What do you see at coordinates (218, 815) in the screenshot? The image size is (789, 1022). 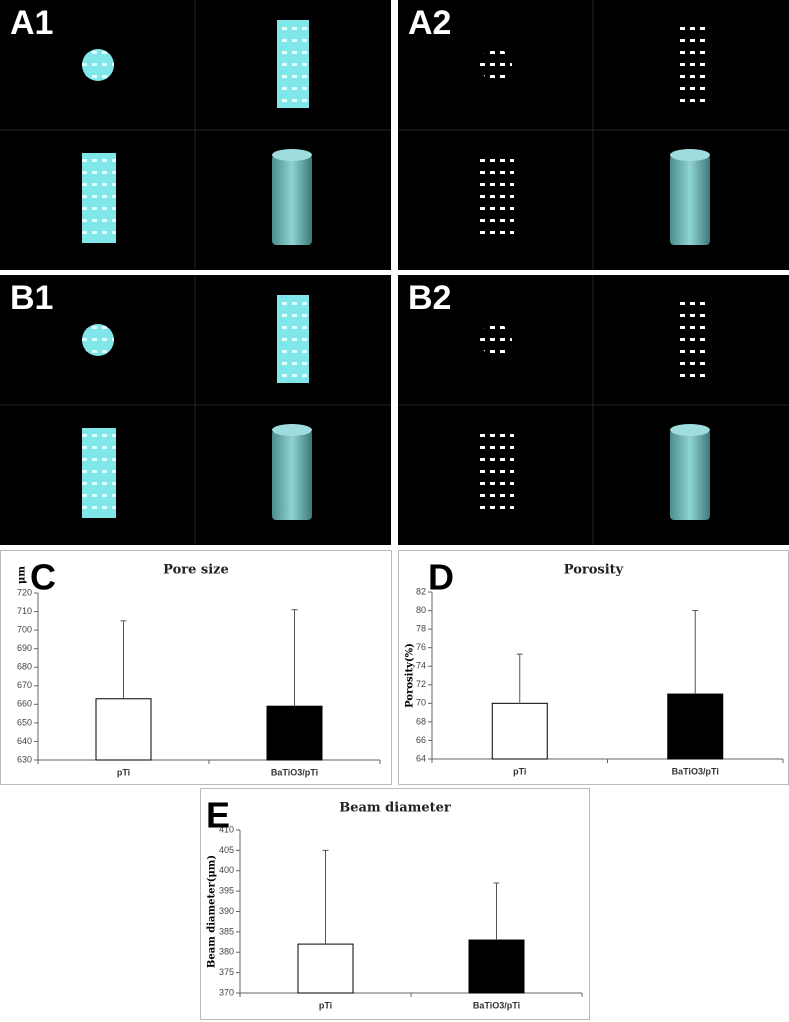 I see `panel-label: E` at bounding box center [218, 815].